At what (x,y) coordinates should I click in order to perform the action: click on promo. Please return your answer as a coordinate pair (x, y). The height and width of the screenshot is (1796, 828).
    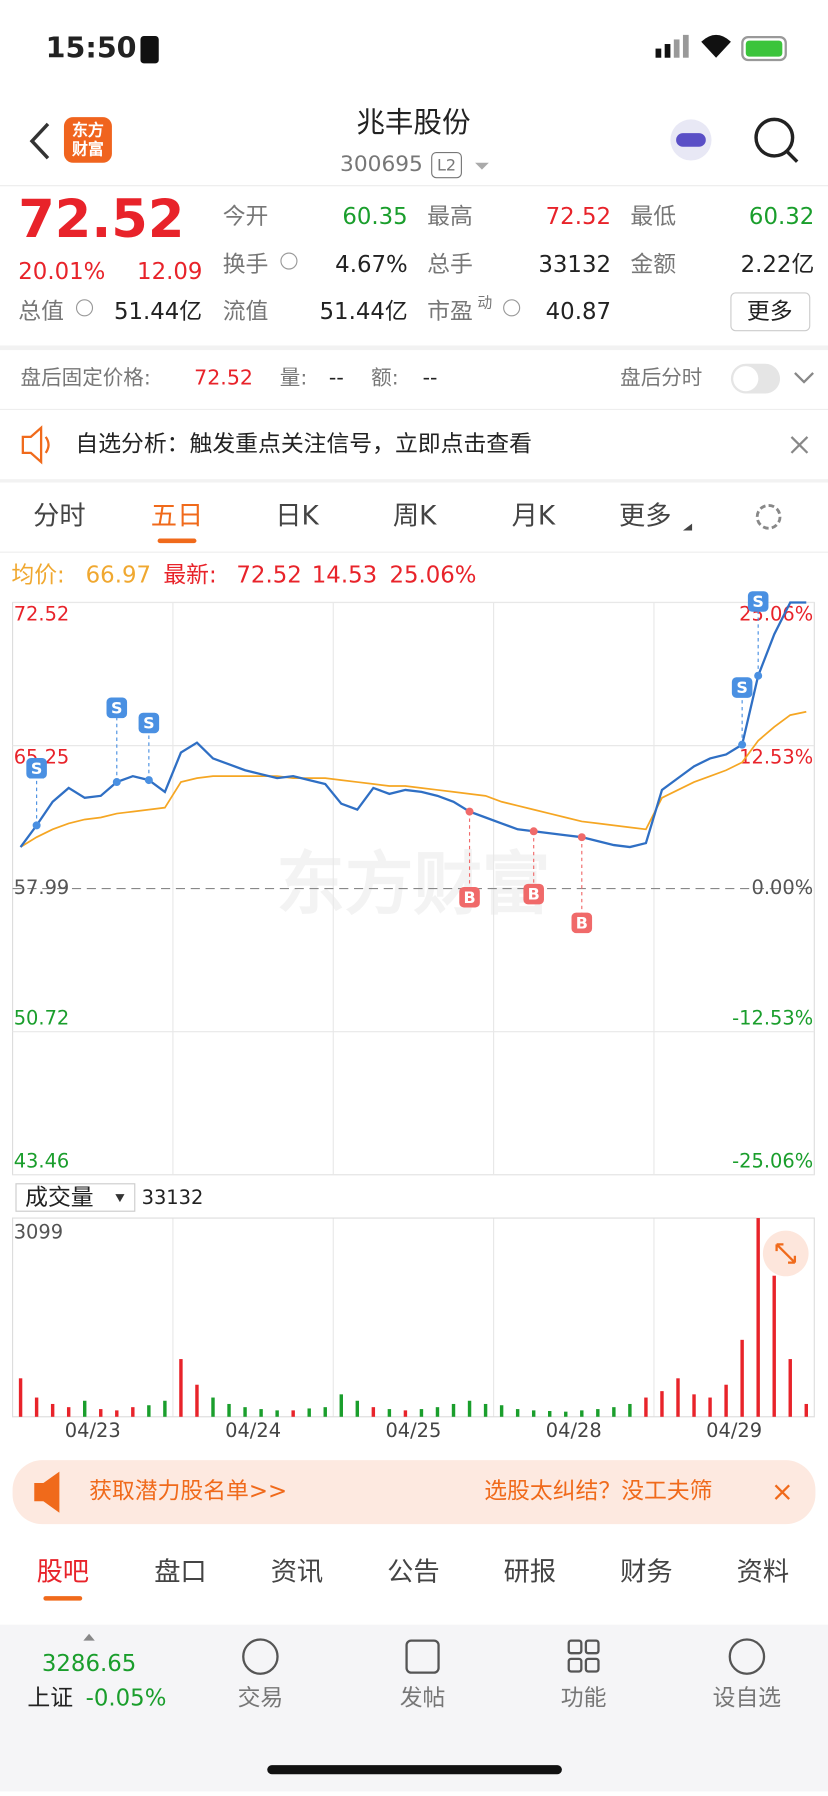
    Looking at the image, I should click on (414, 1492).